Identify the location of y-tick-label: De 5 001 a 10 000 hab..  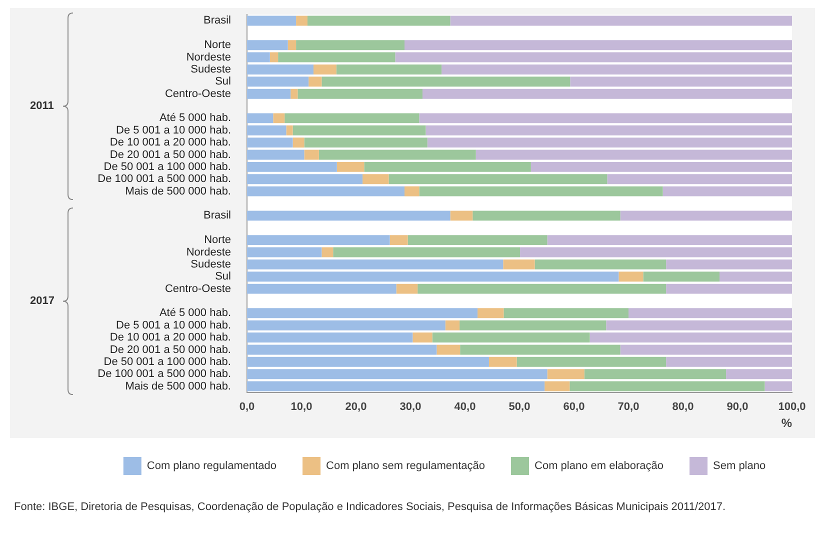
(173, 325).